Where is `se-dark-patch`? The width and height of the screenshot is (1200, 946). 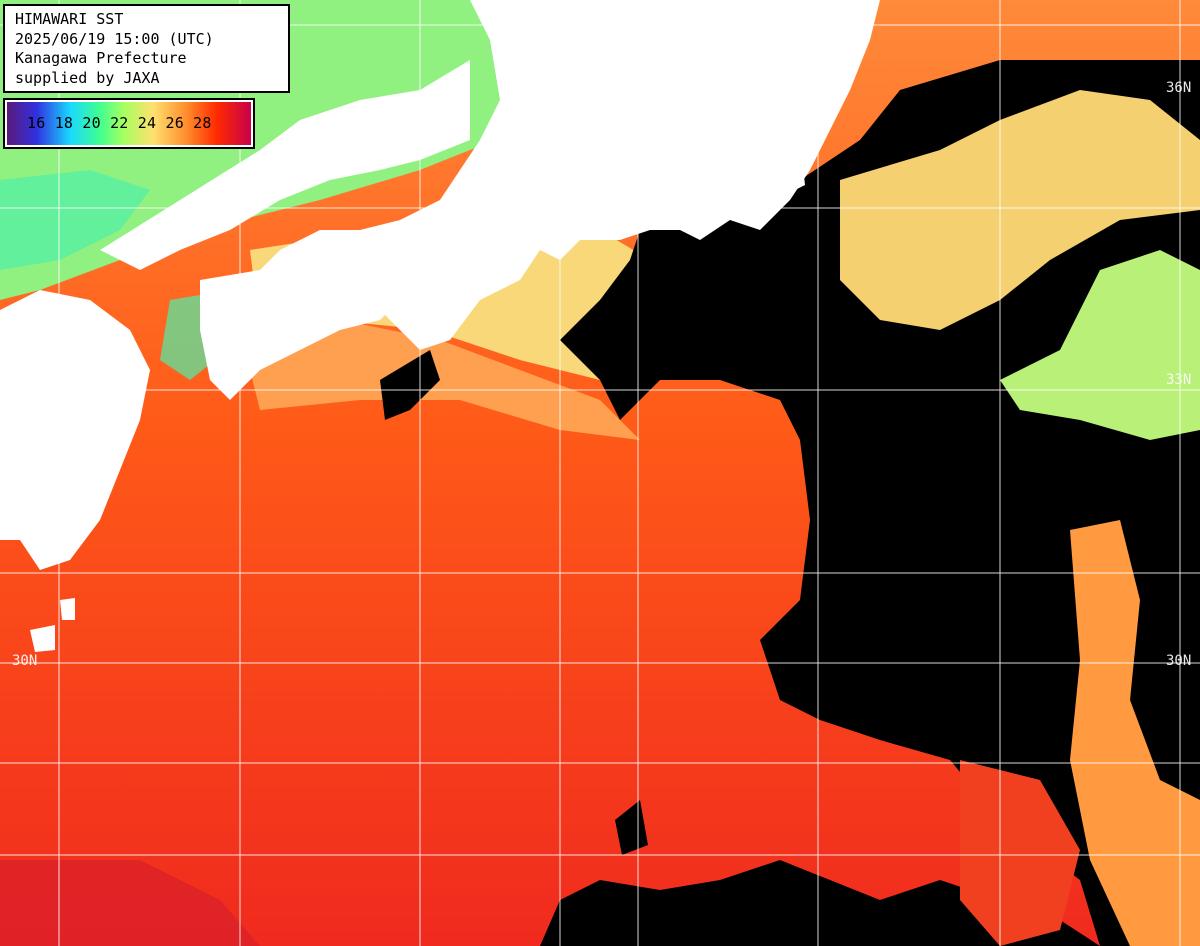
se-dark-patch is located at coordinates (130, 903).